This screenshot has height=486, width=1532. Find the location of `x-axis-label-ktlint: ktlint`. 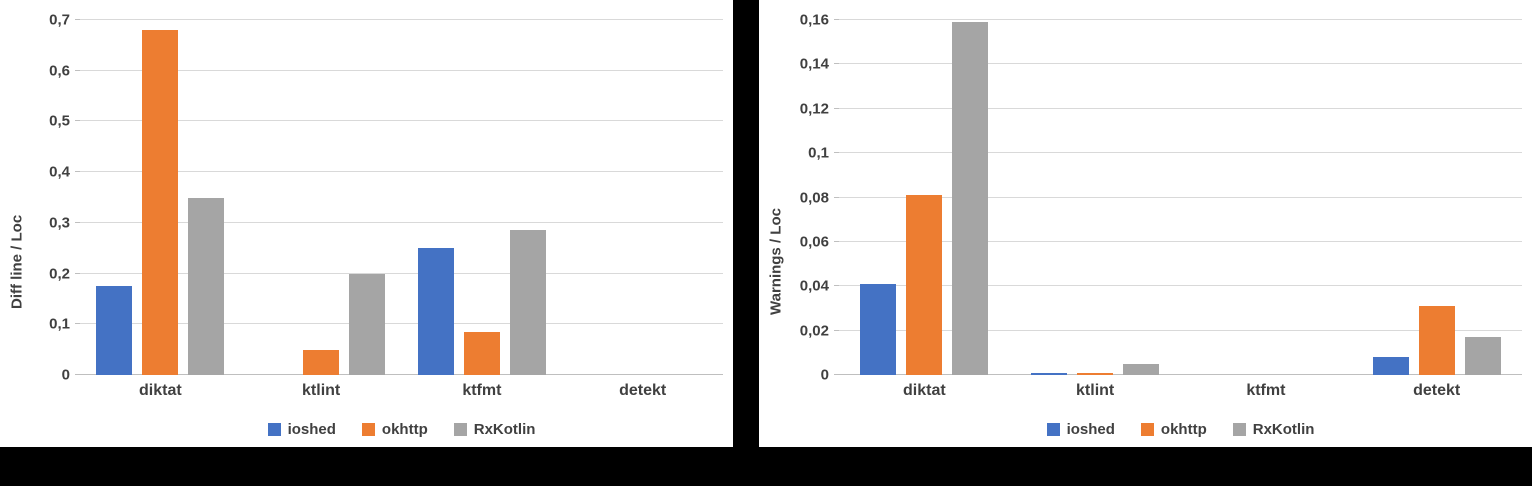

x-axis-label-ktlint: ktlint is located at coordinates (1095, 390).